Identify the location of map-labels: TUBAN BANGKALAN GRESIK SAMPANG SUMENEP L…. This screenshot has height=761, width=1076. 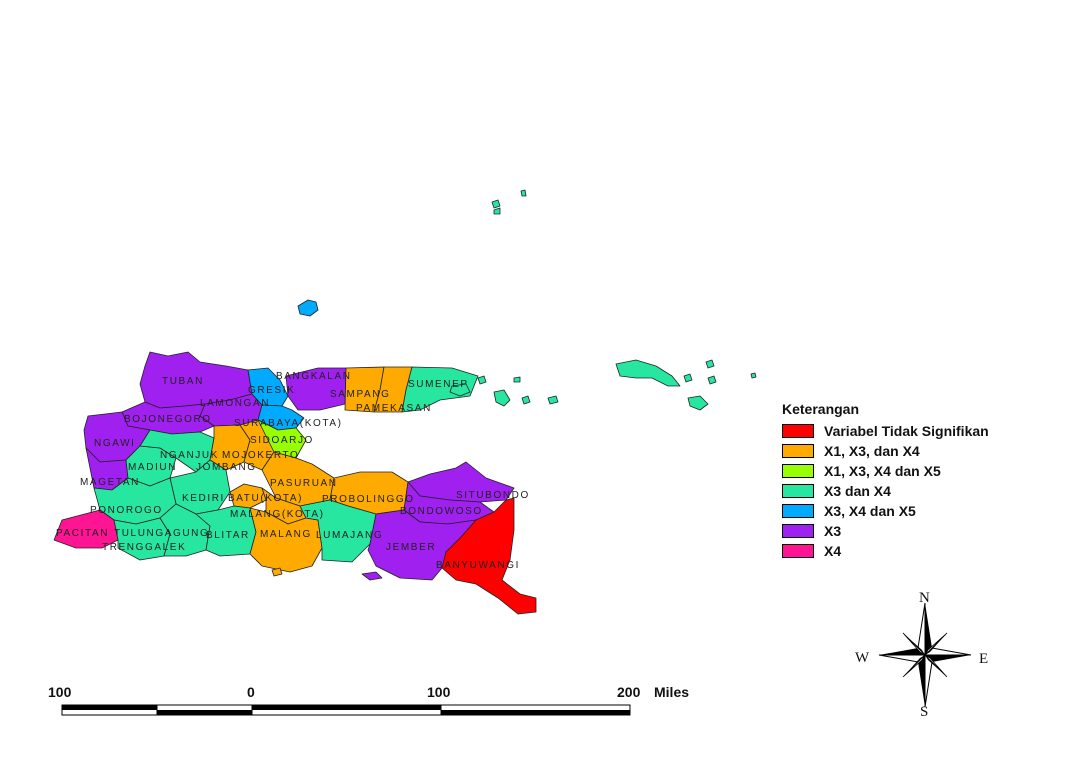
(293, 471).